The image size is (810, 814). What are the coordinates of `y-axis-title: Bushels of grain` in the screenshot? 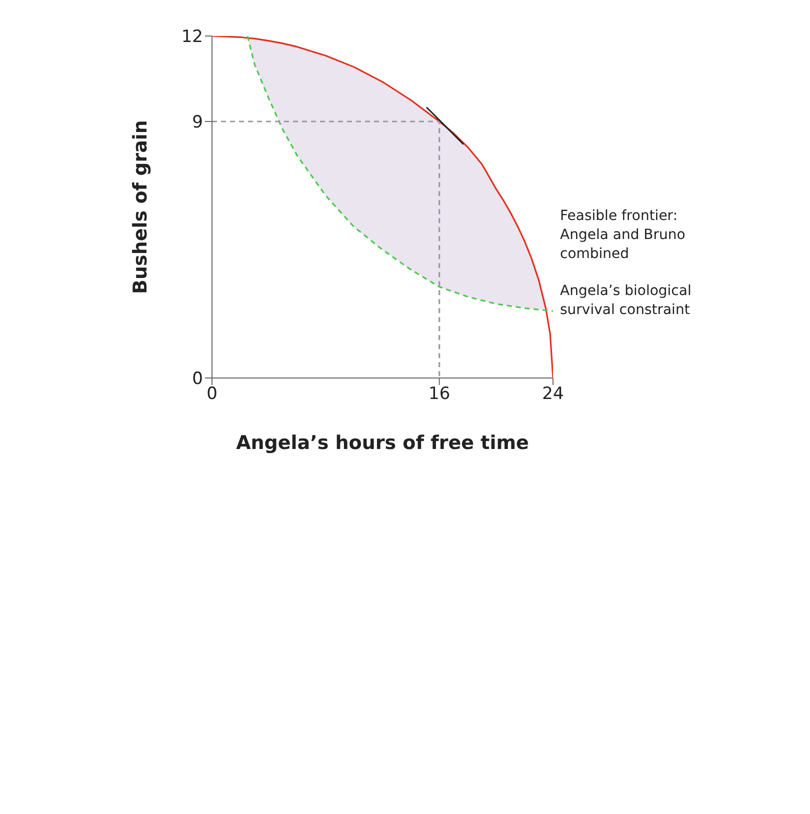 It's located at (141, 207).